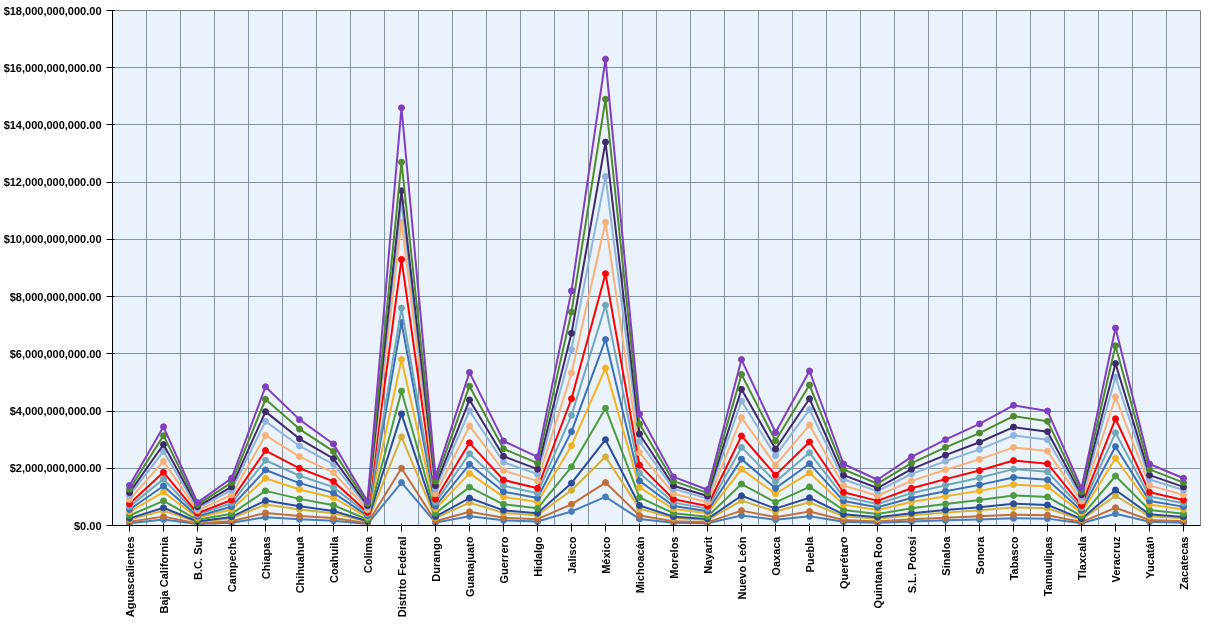 The width and height of the screenshot is (1211, 626). What do you see at coordinates (299, 564) in the screenshot?
I see `x-tick-label: Chihuahua` at bounding box center [299, 564].